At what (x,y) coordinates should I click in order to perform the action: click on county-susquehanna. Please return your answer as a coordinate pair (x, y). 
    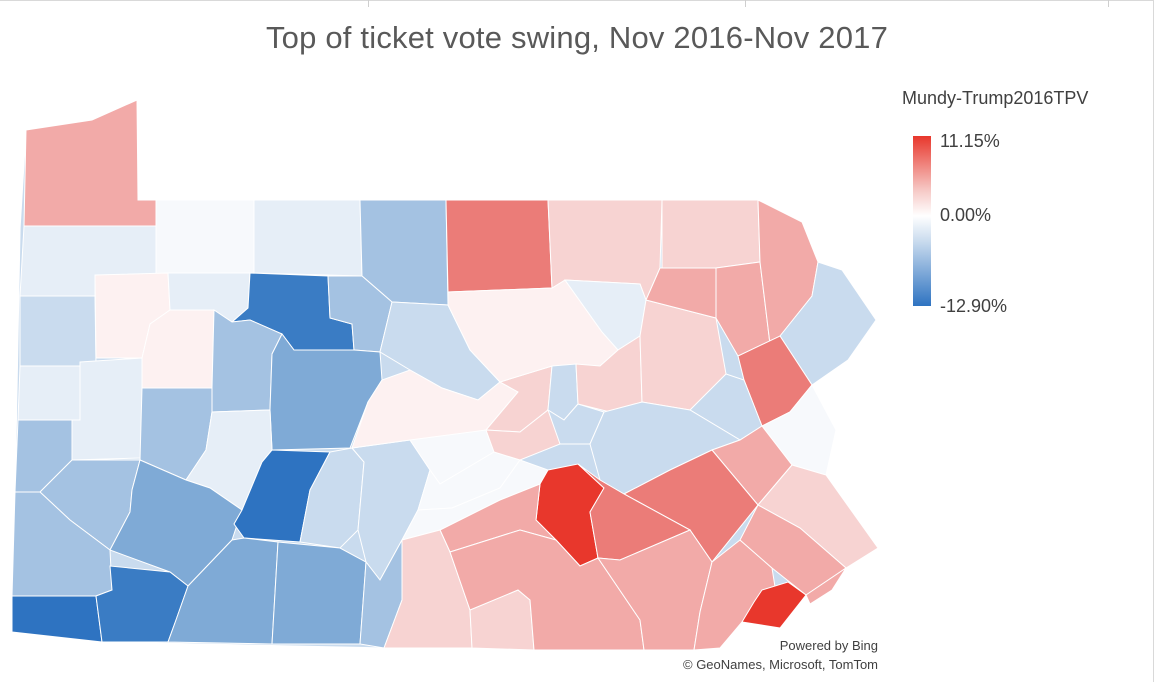
    Looking at the image, I should click on (711, 234).